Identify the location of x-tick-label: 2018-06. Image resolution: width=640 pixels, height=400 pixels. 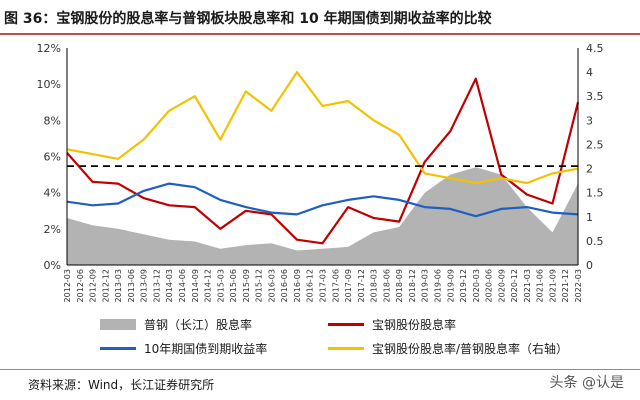
(386, 285).